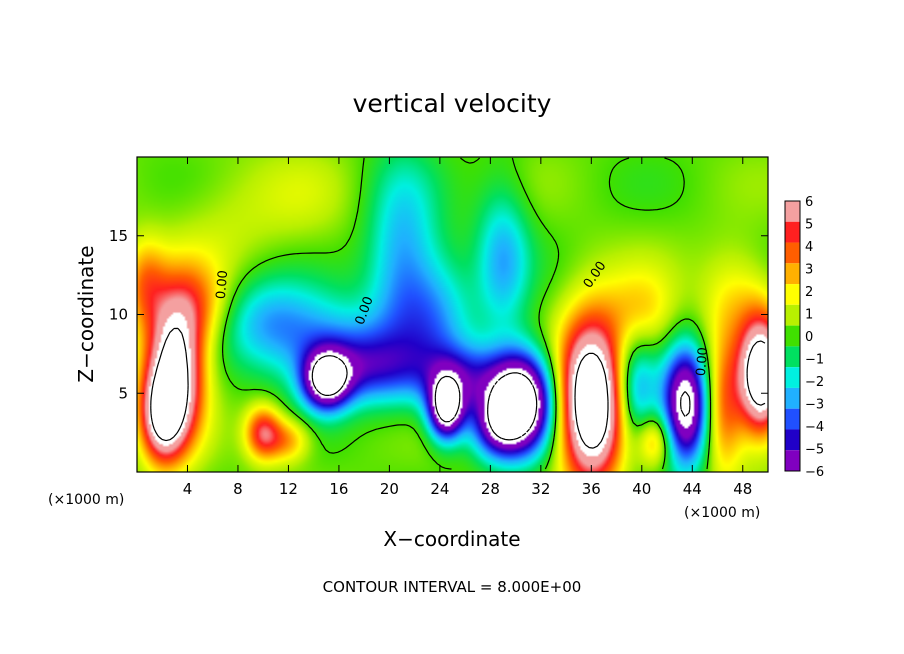 The width and height of the screenshot is (904, 654). I want to click on x-tick-label: 28, so click(490, 489).